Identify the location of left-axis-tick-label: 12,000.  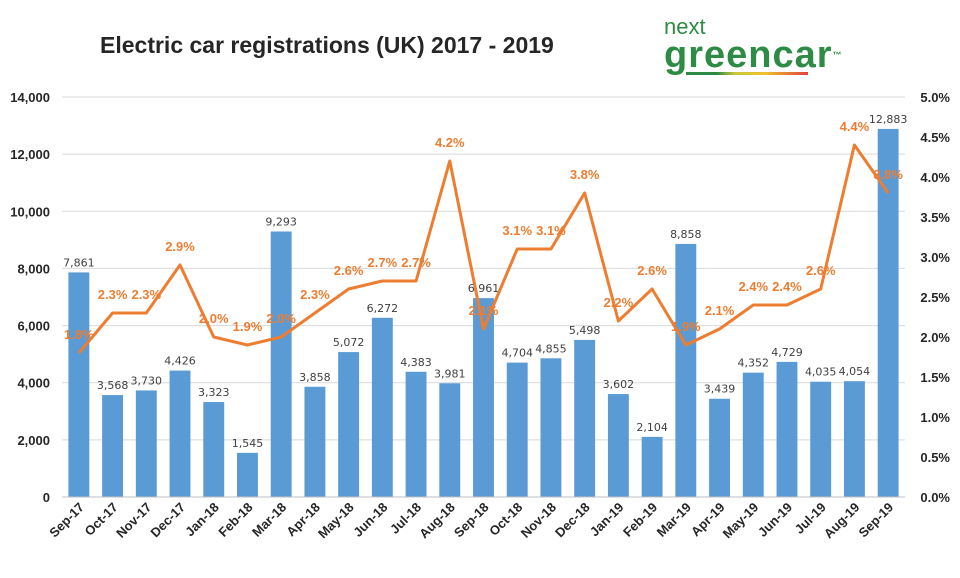
(30, 154).